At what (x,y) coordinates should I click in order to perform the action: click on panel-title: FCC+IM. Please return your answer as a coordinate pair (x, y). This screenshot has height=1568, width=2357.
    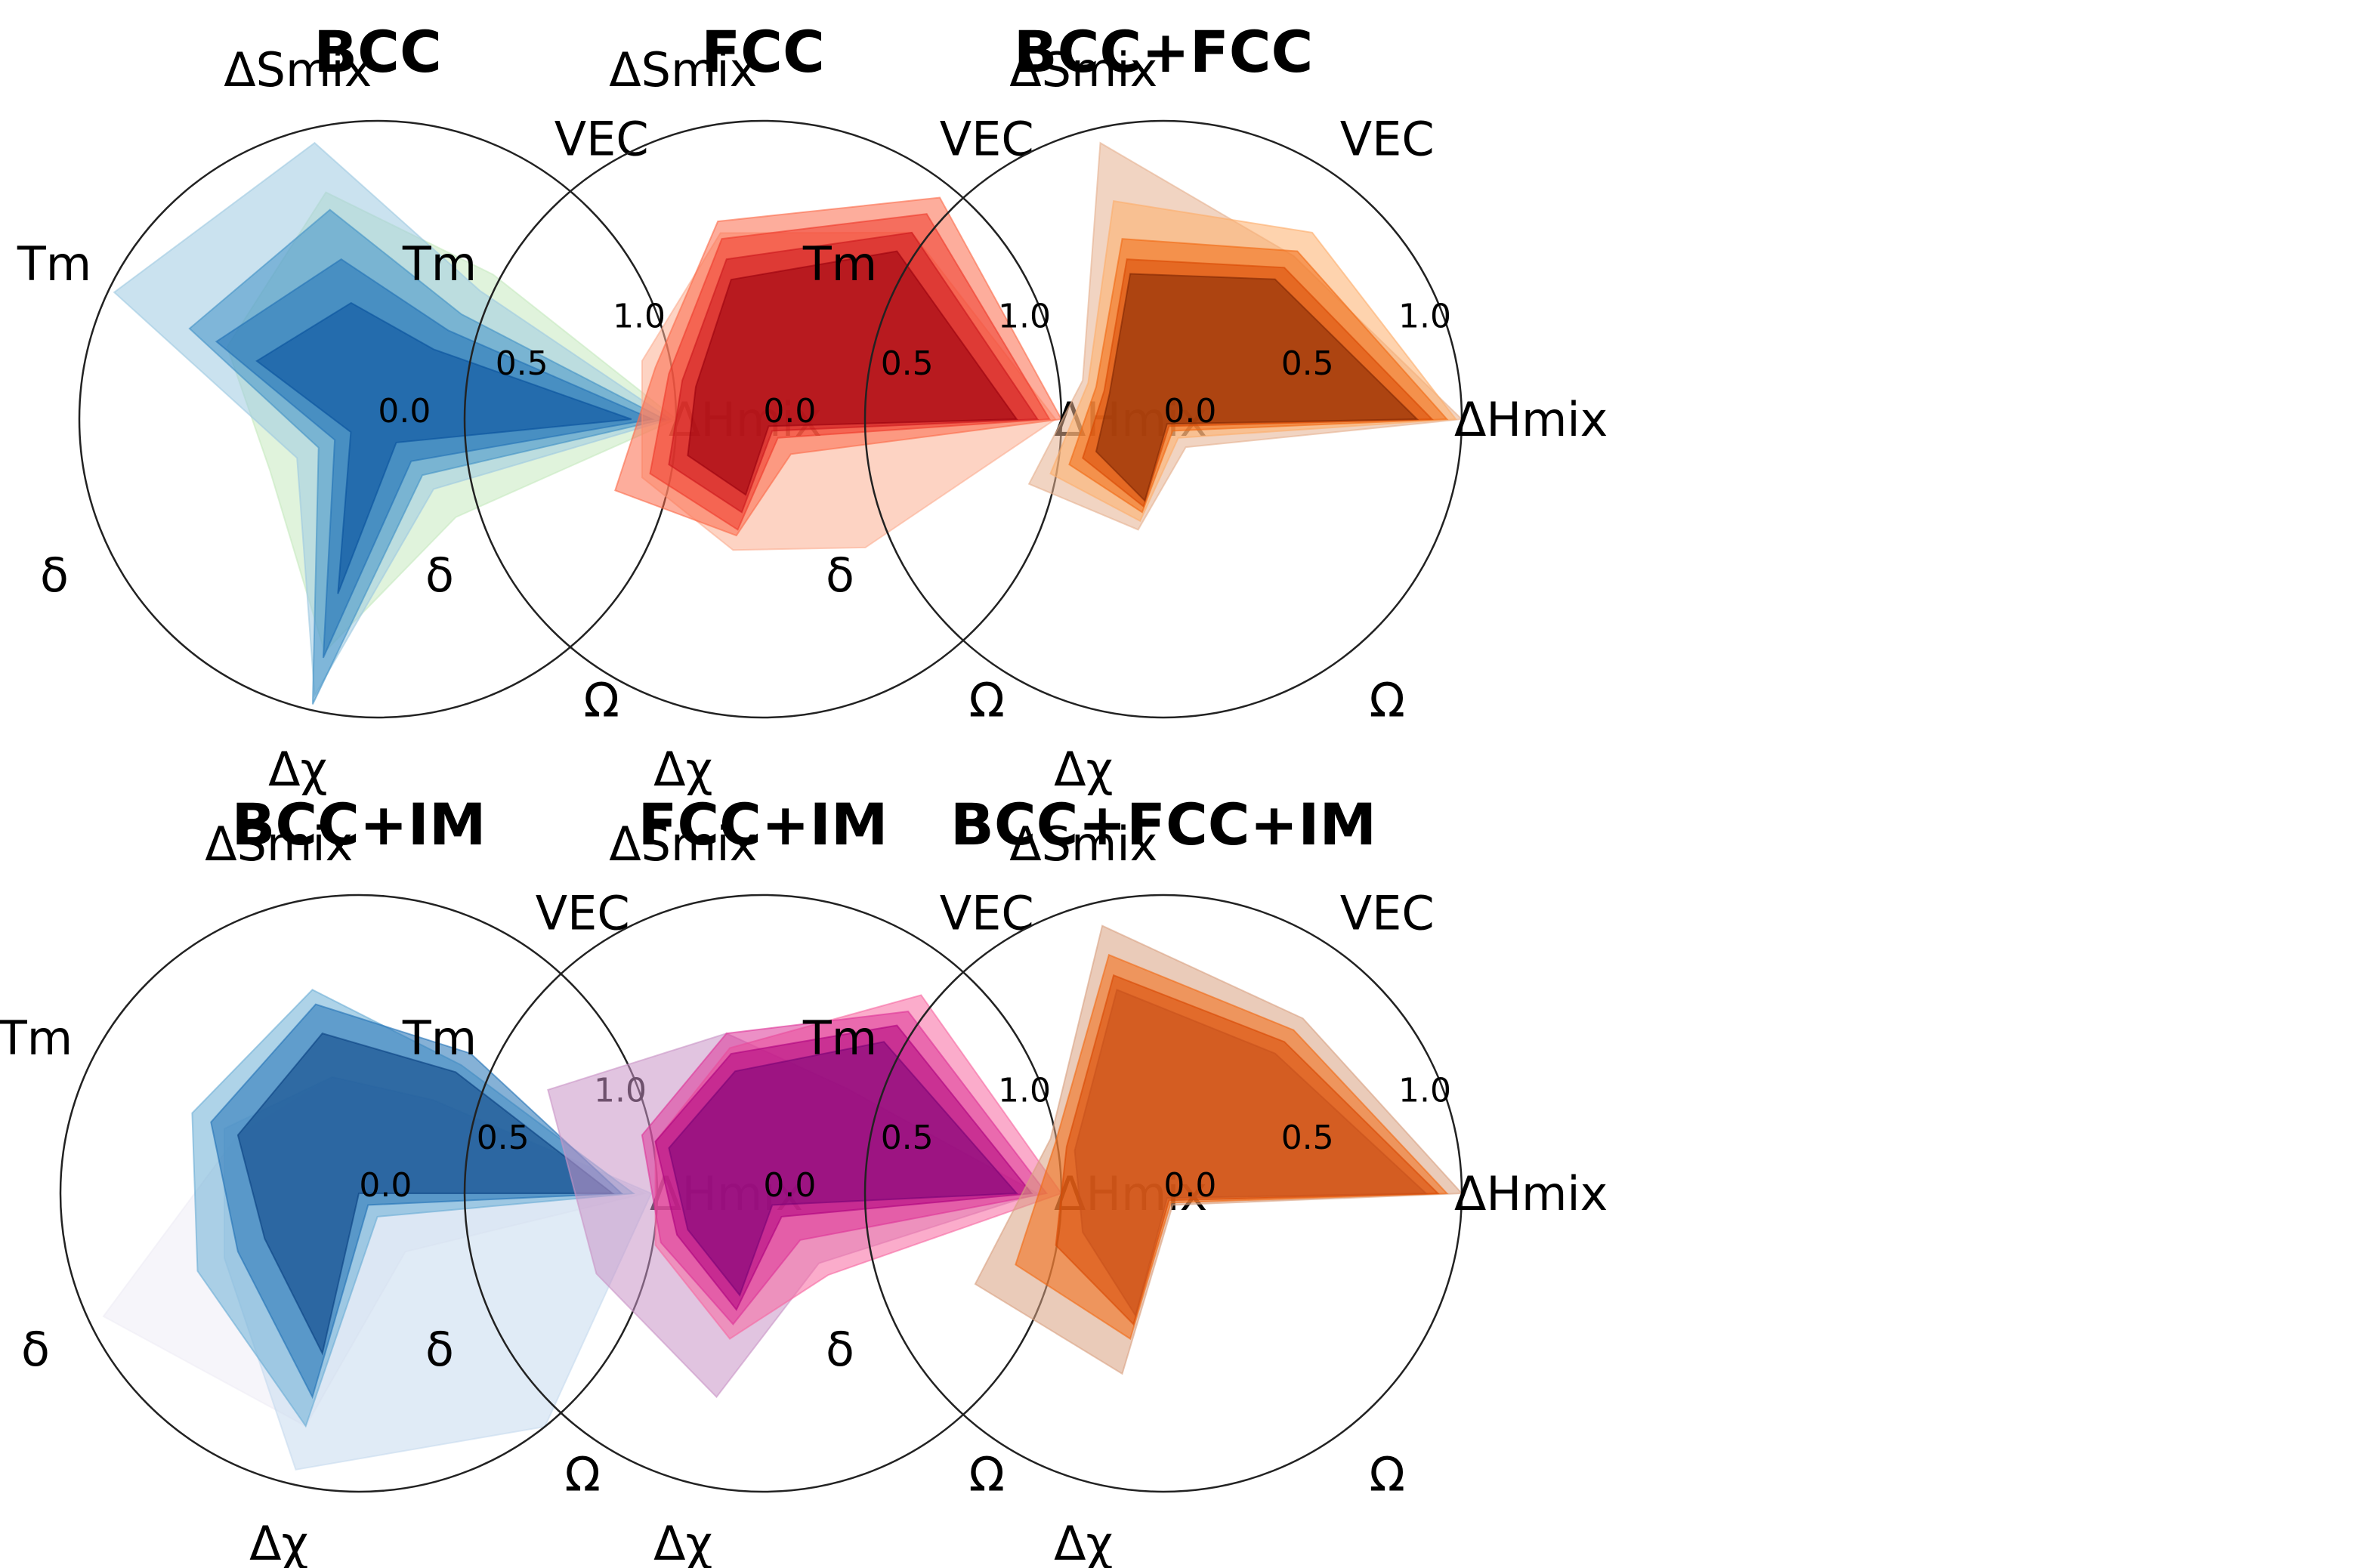
    Looking at the image, I should click on (763, 824).